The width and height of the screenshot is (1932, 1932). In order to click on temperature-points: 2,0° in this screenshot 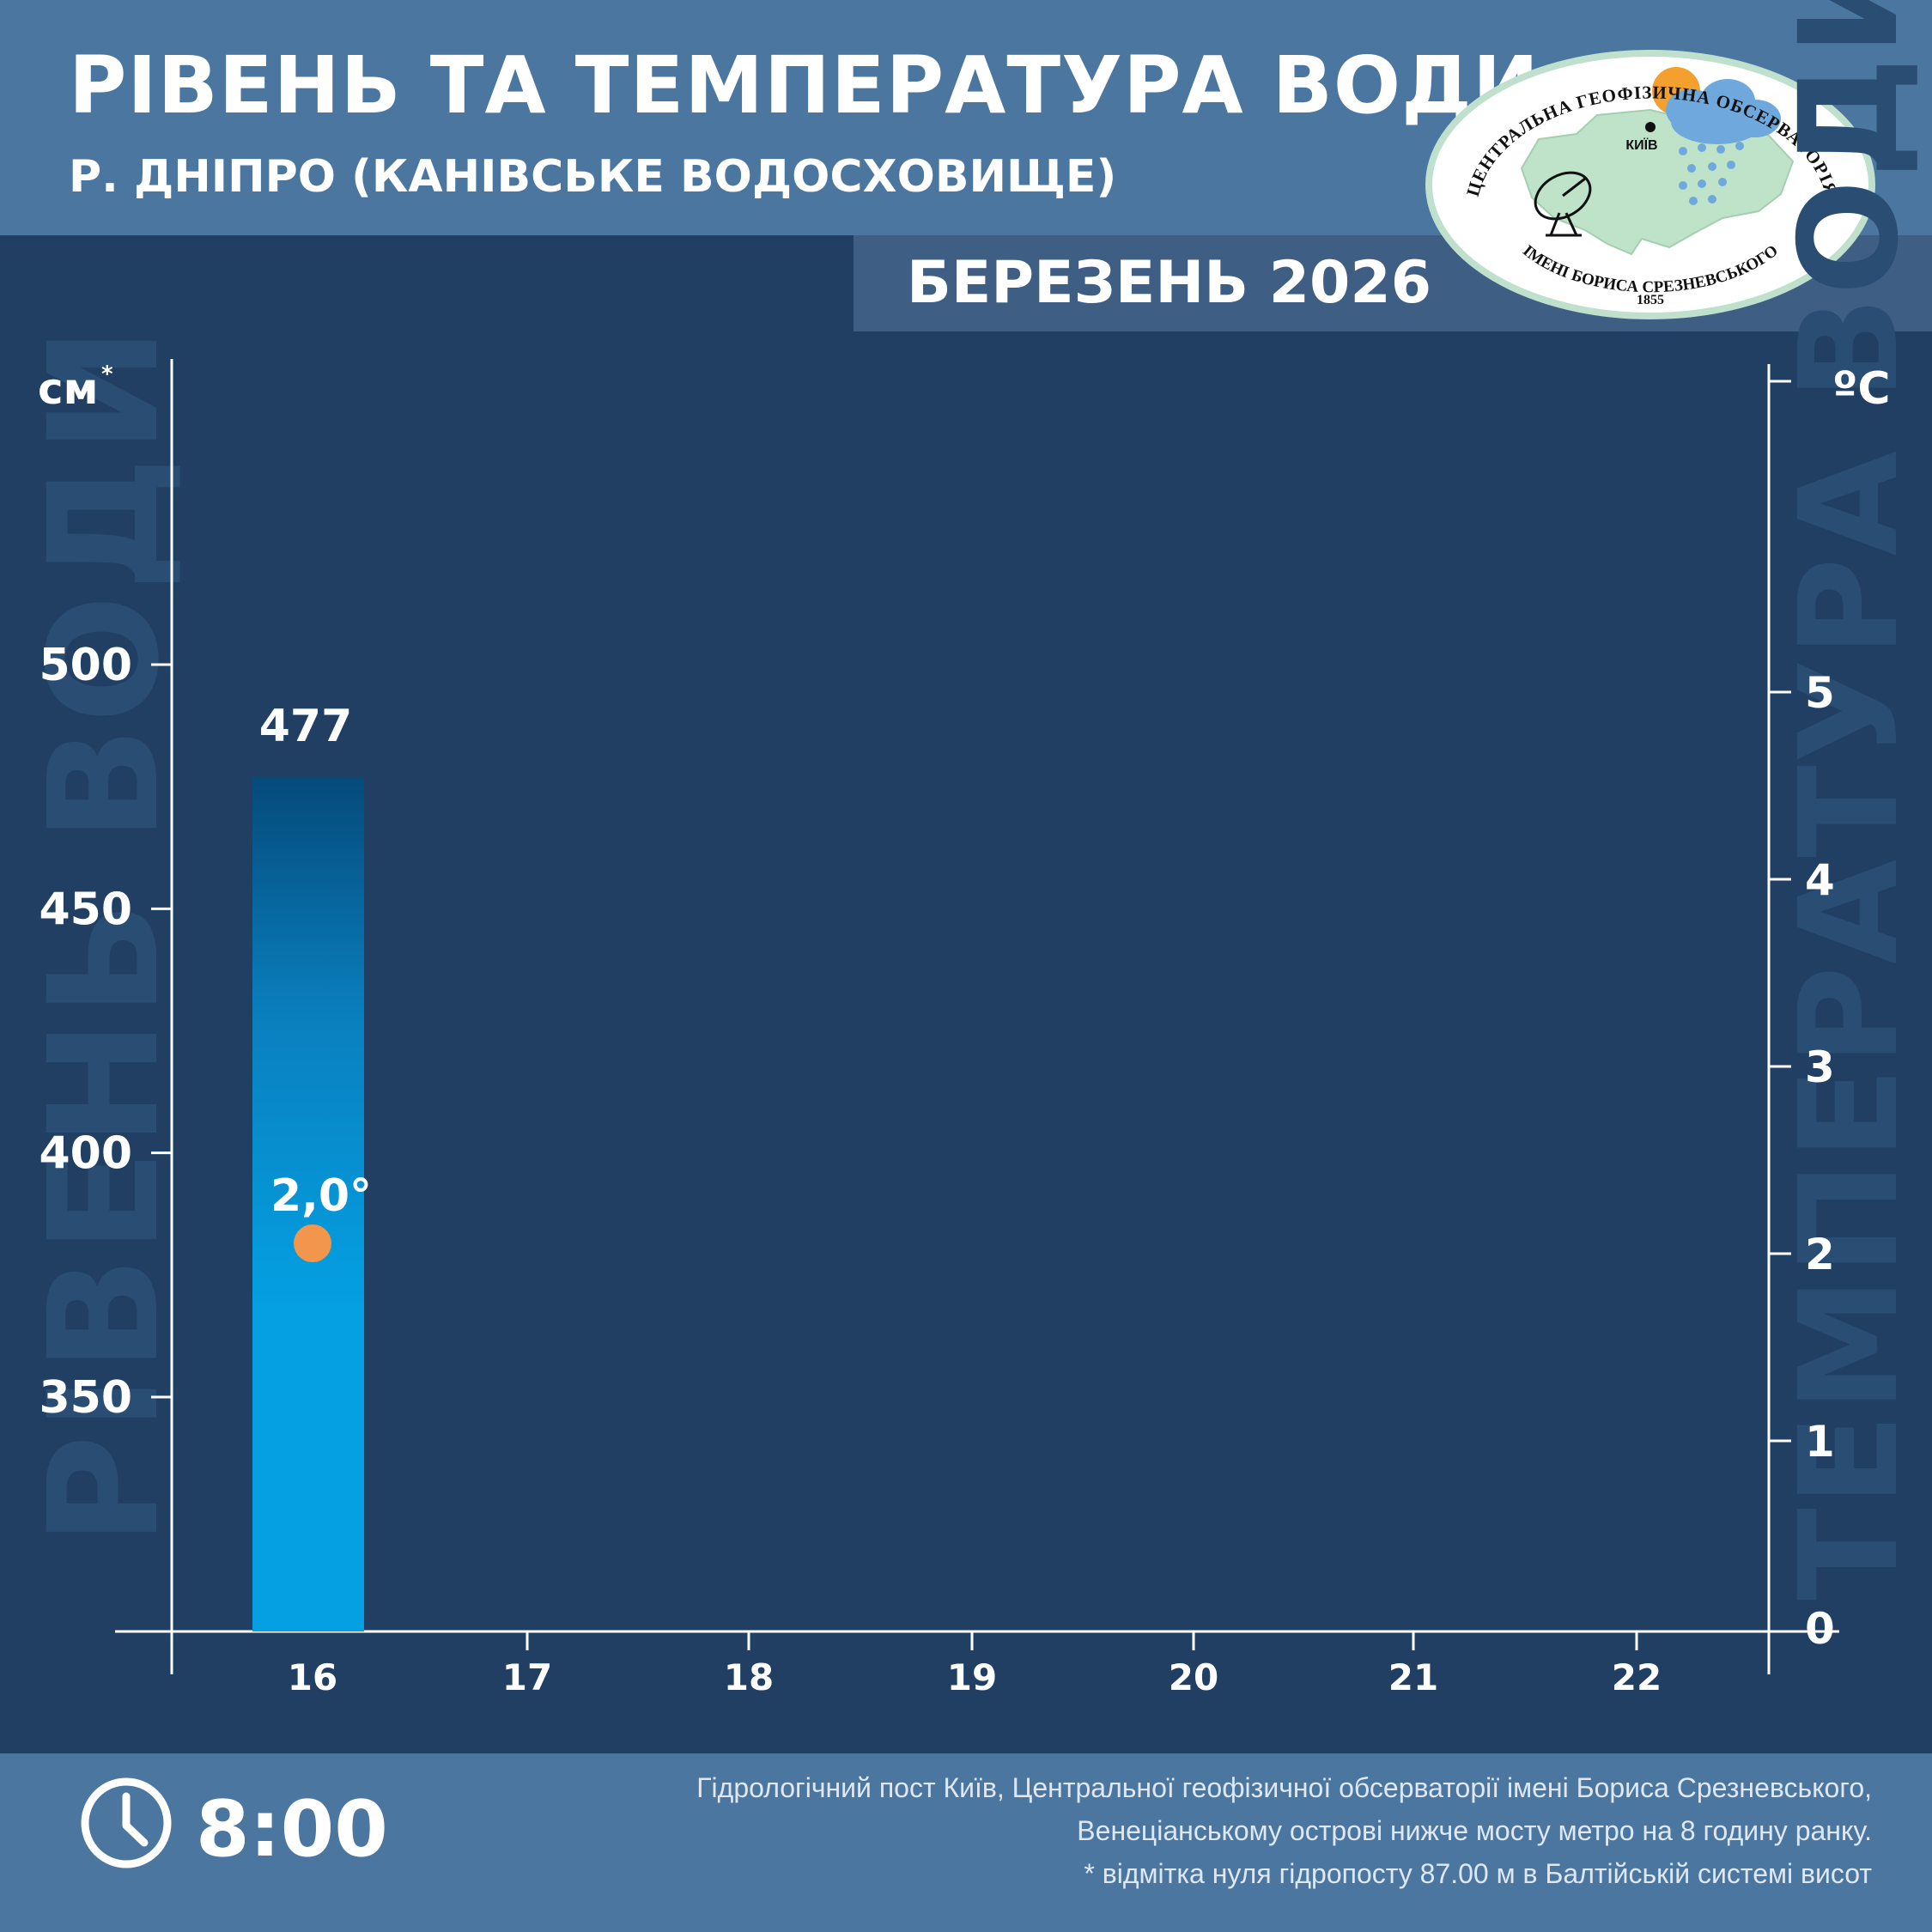, I will do `click(321, 1216)`.